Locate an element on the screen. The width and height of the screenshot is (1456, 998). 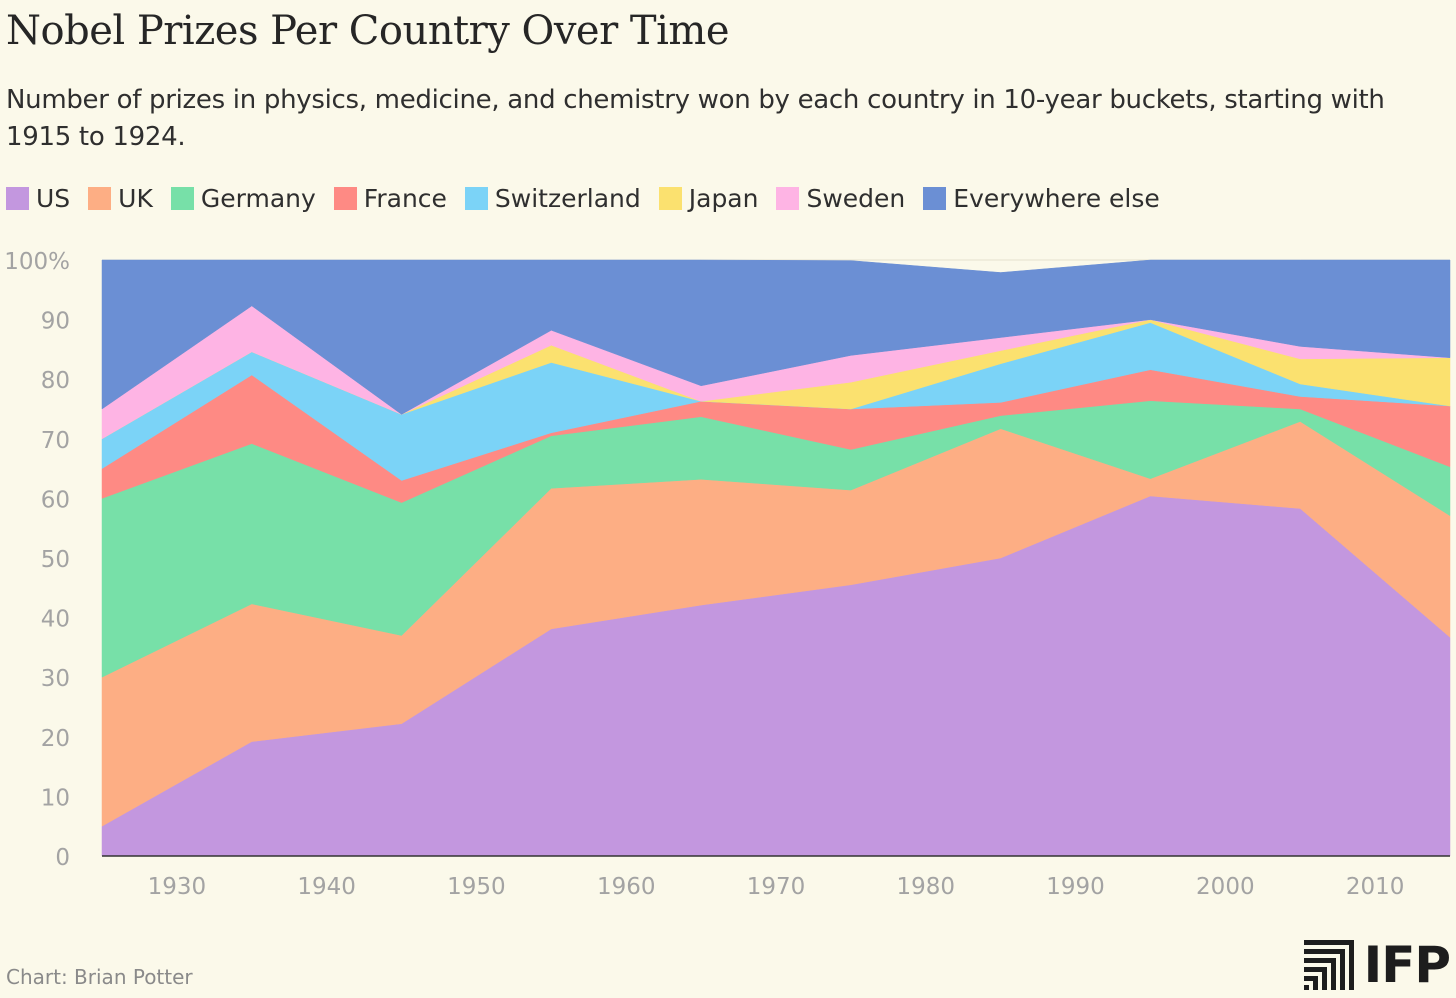
legend-item: US is located at coordinates (38, 198).